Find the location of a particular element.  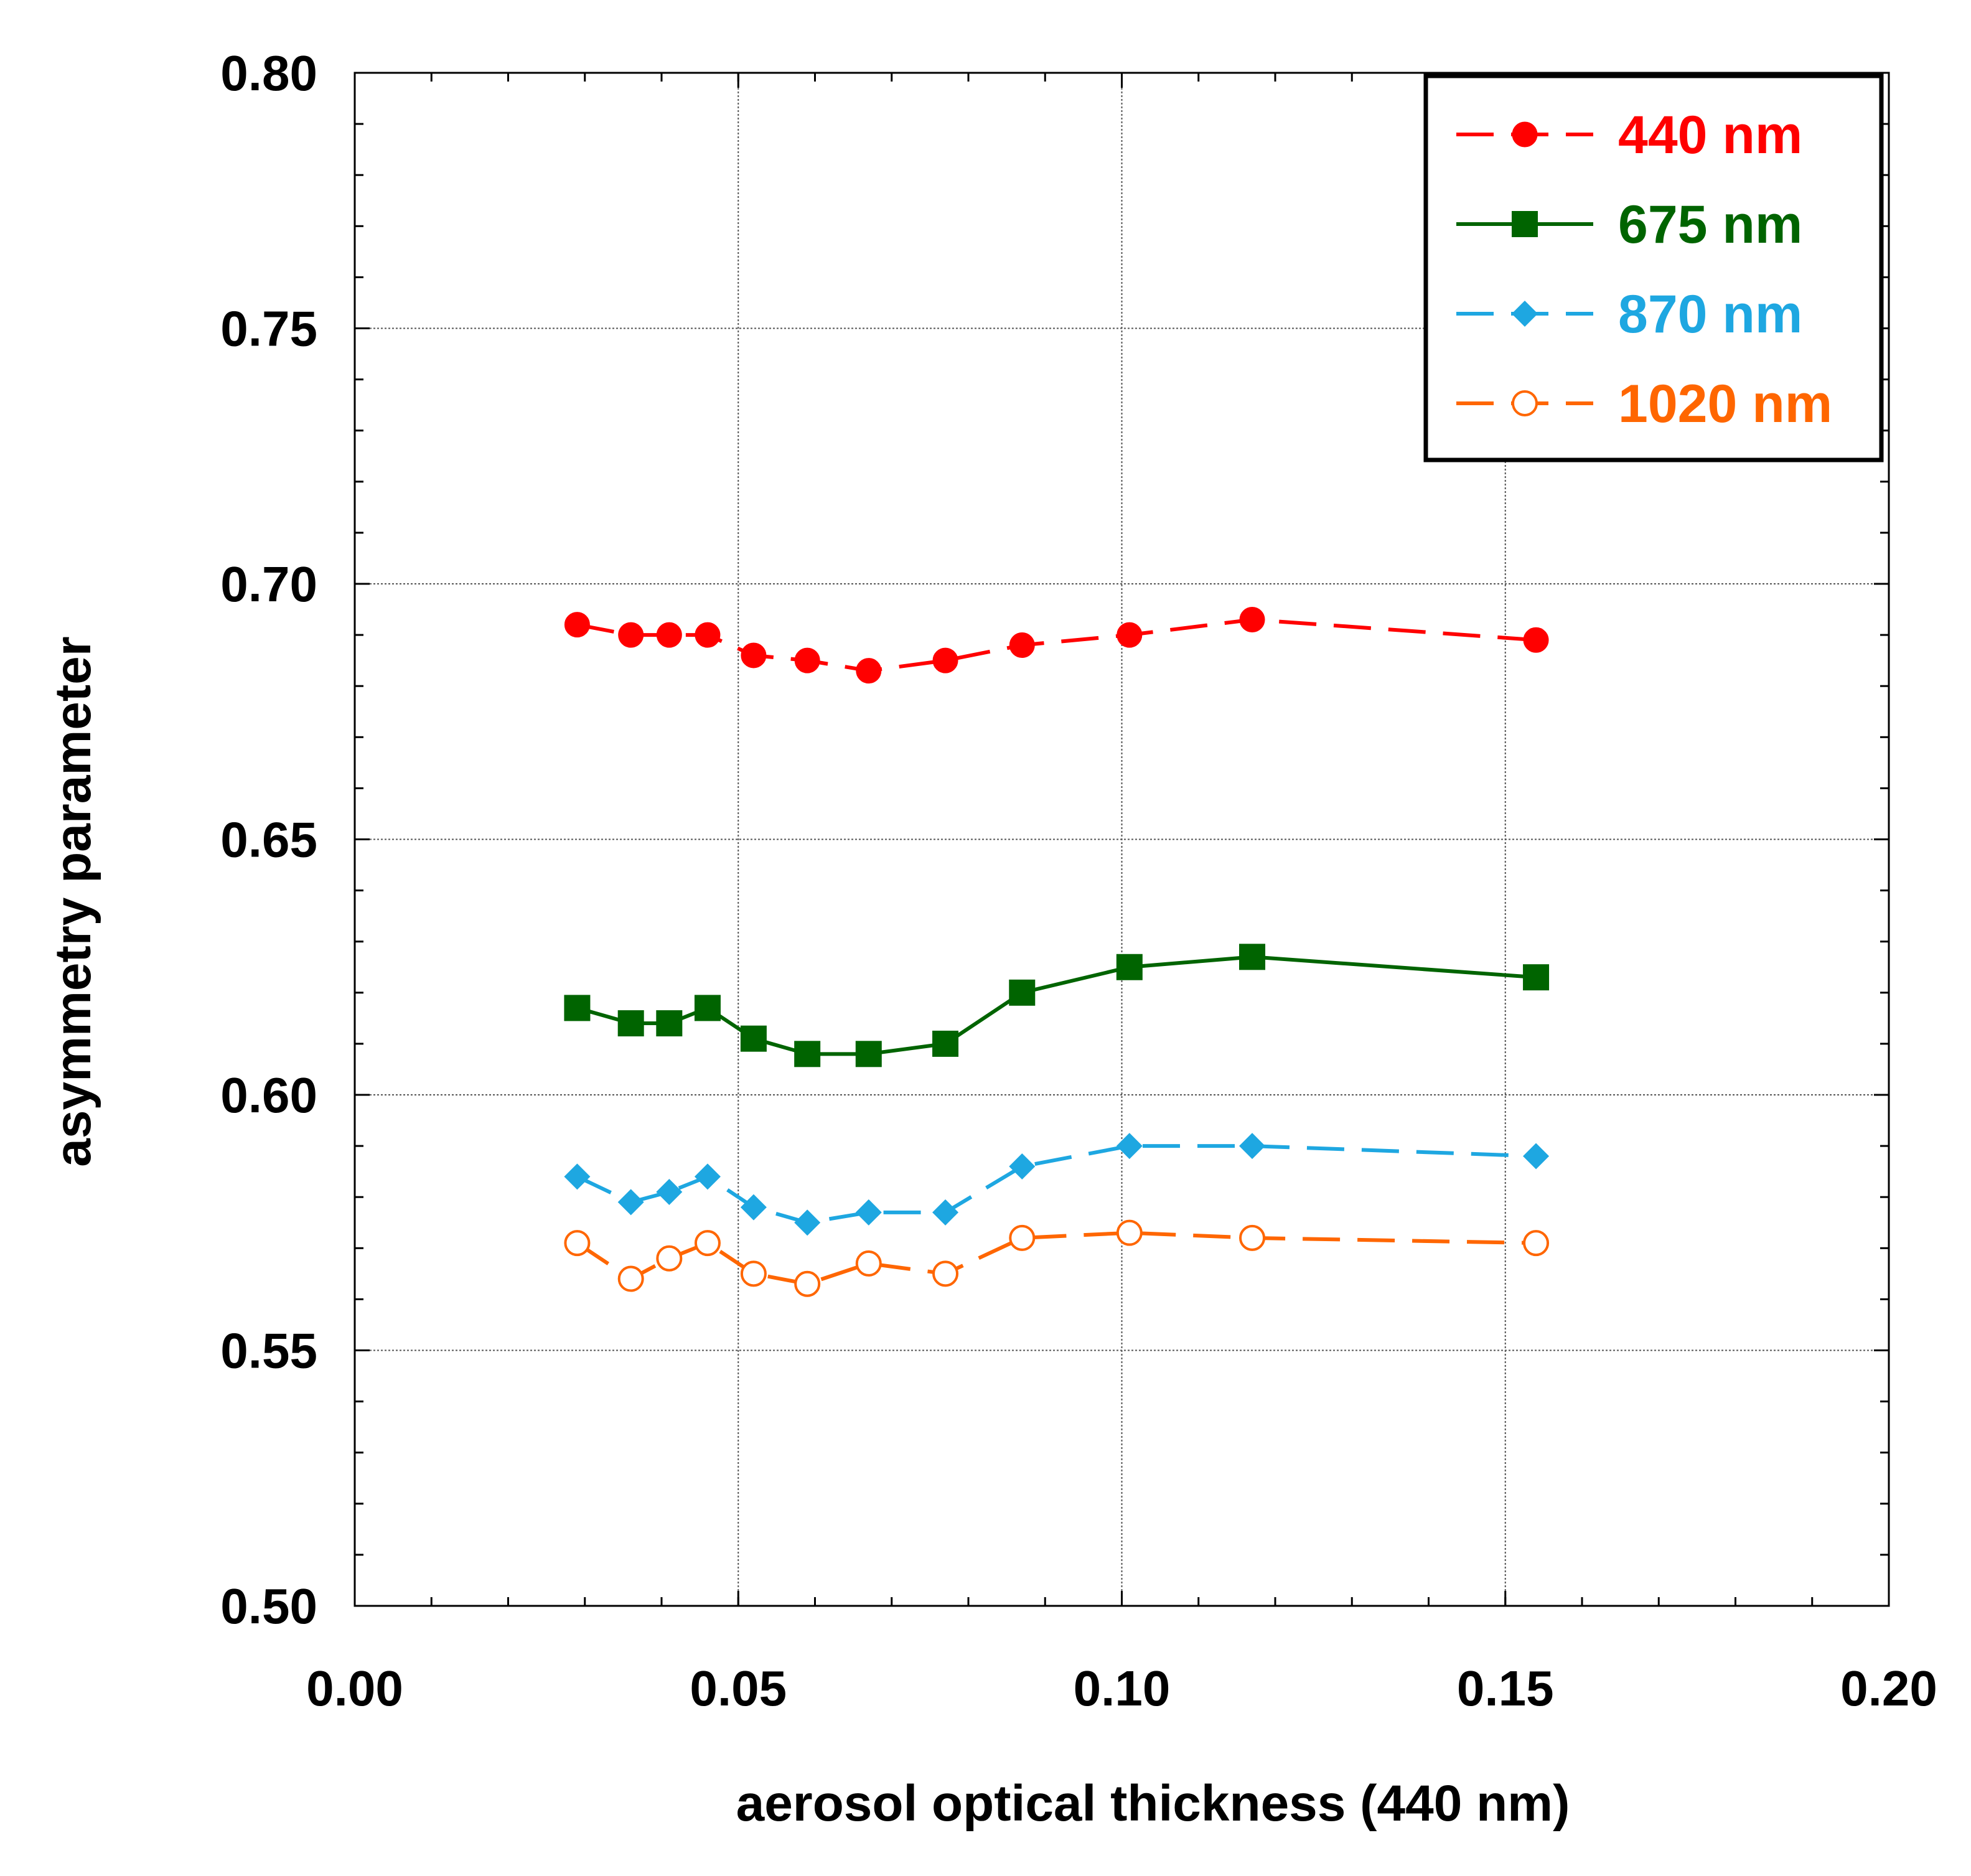

legend-label: 440 nm is located at coordinates (1710, 135).